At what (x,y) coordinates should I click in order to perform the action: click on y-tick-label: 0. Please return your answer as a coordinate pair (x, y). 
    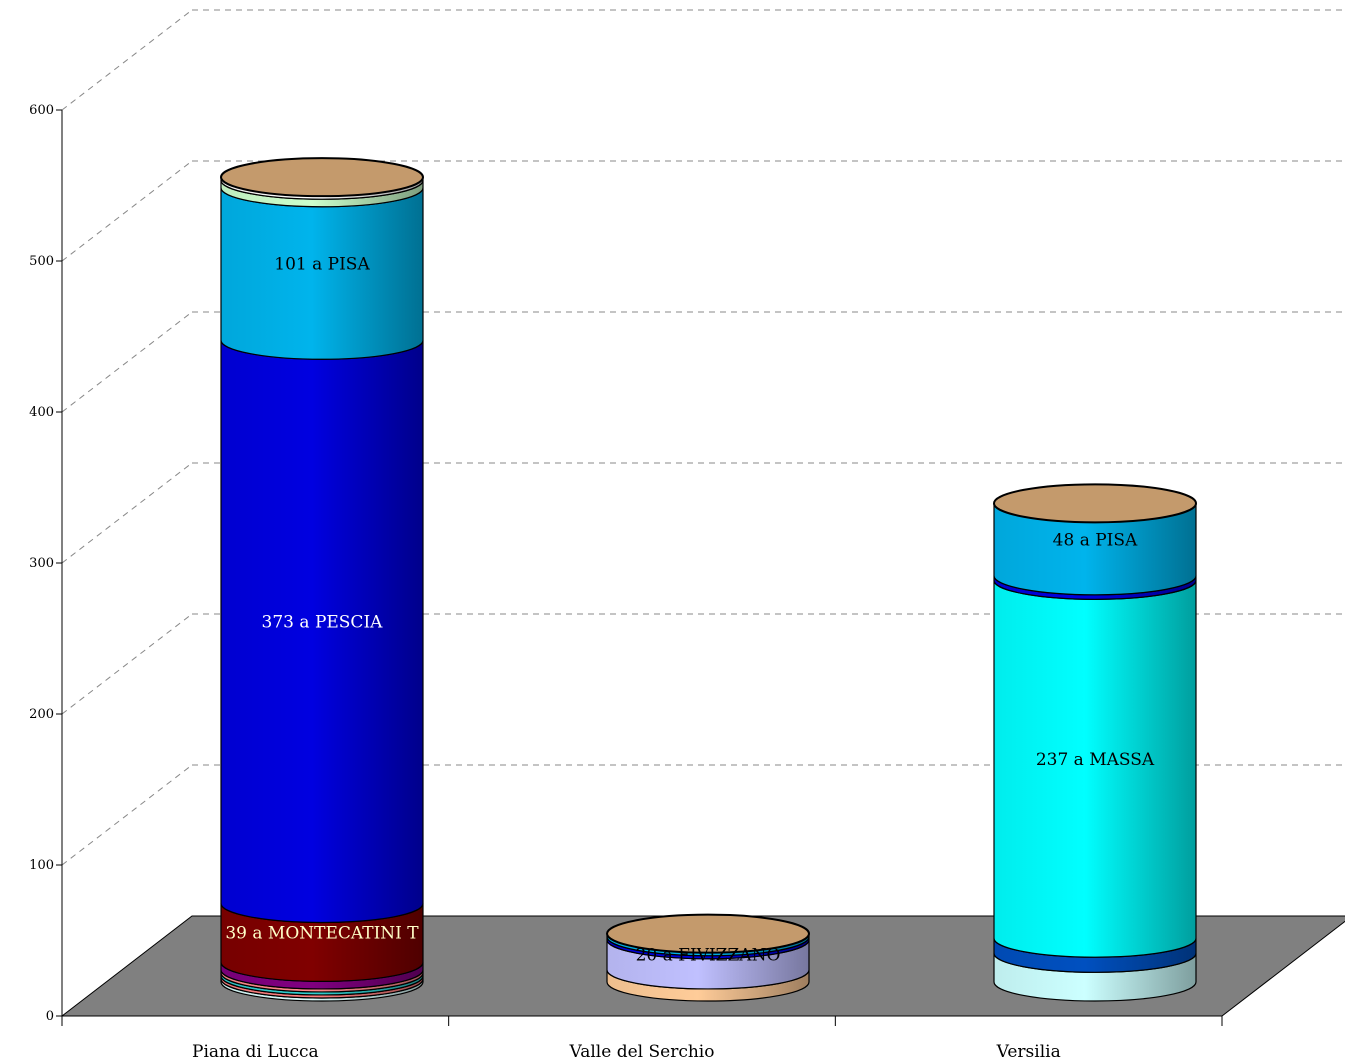
    Looking at the image, I should click on (50, 1016).